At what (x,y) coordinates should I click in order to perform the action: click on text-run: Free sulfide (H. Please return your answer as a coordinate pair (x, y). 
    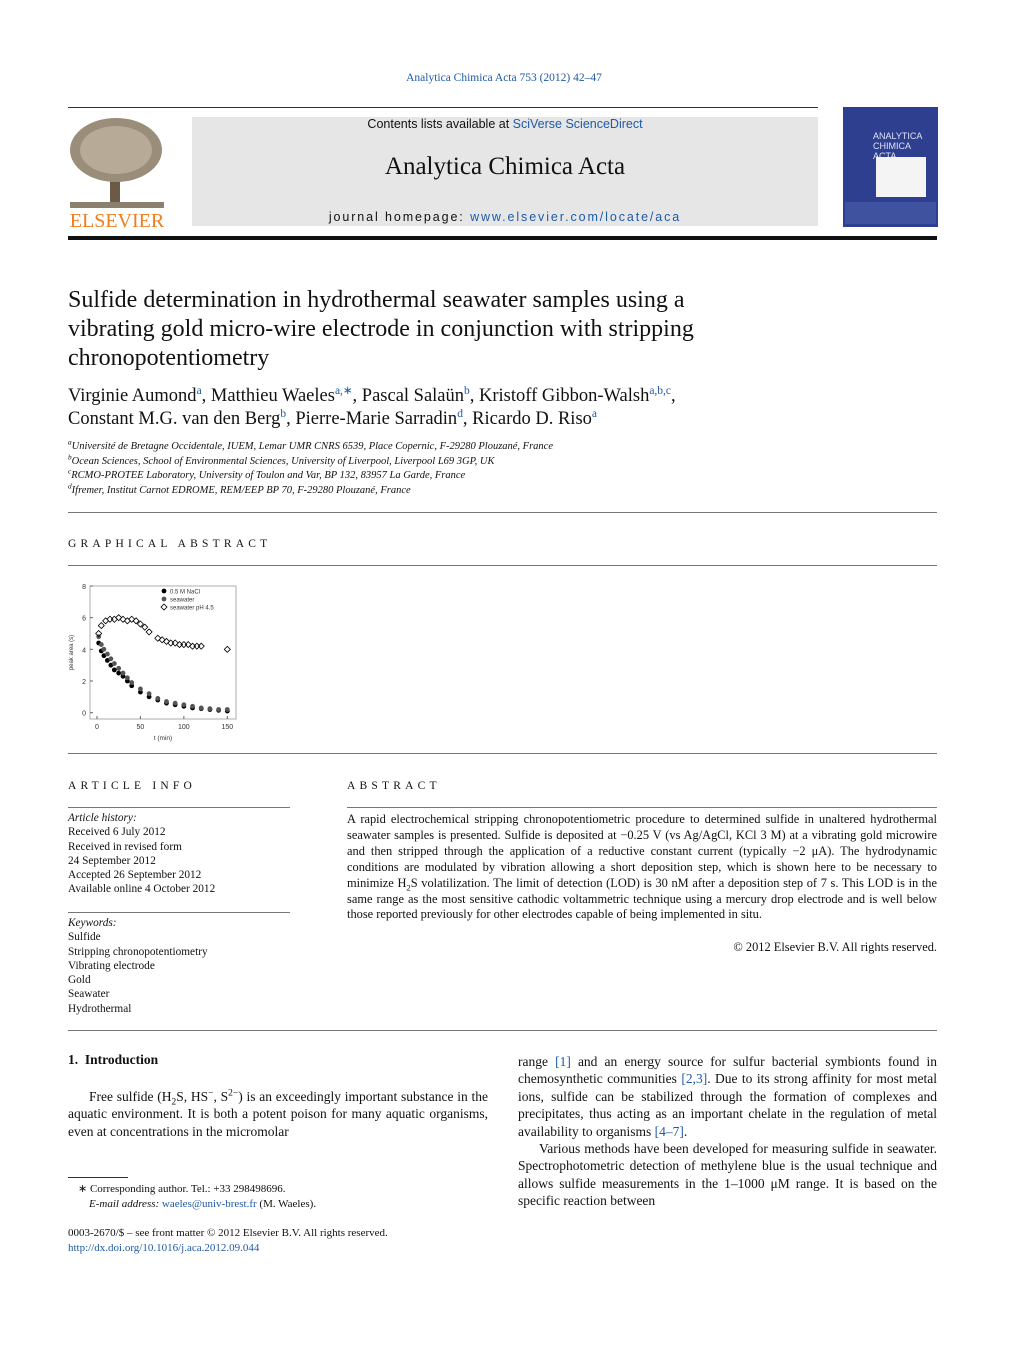
    Looking at the image, I should click on (130, 1096).